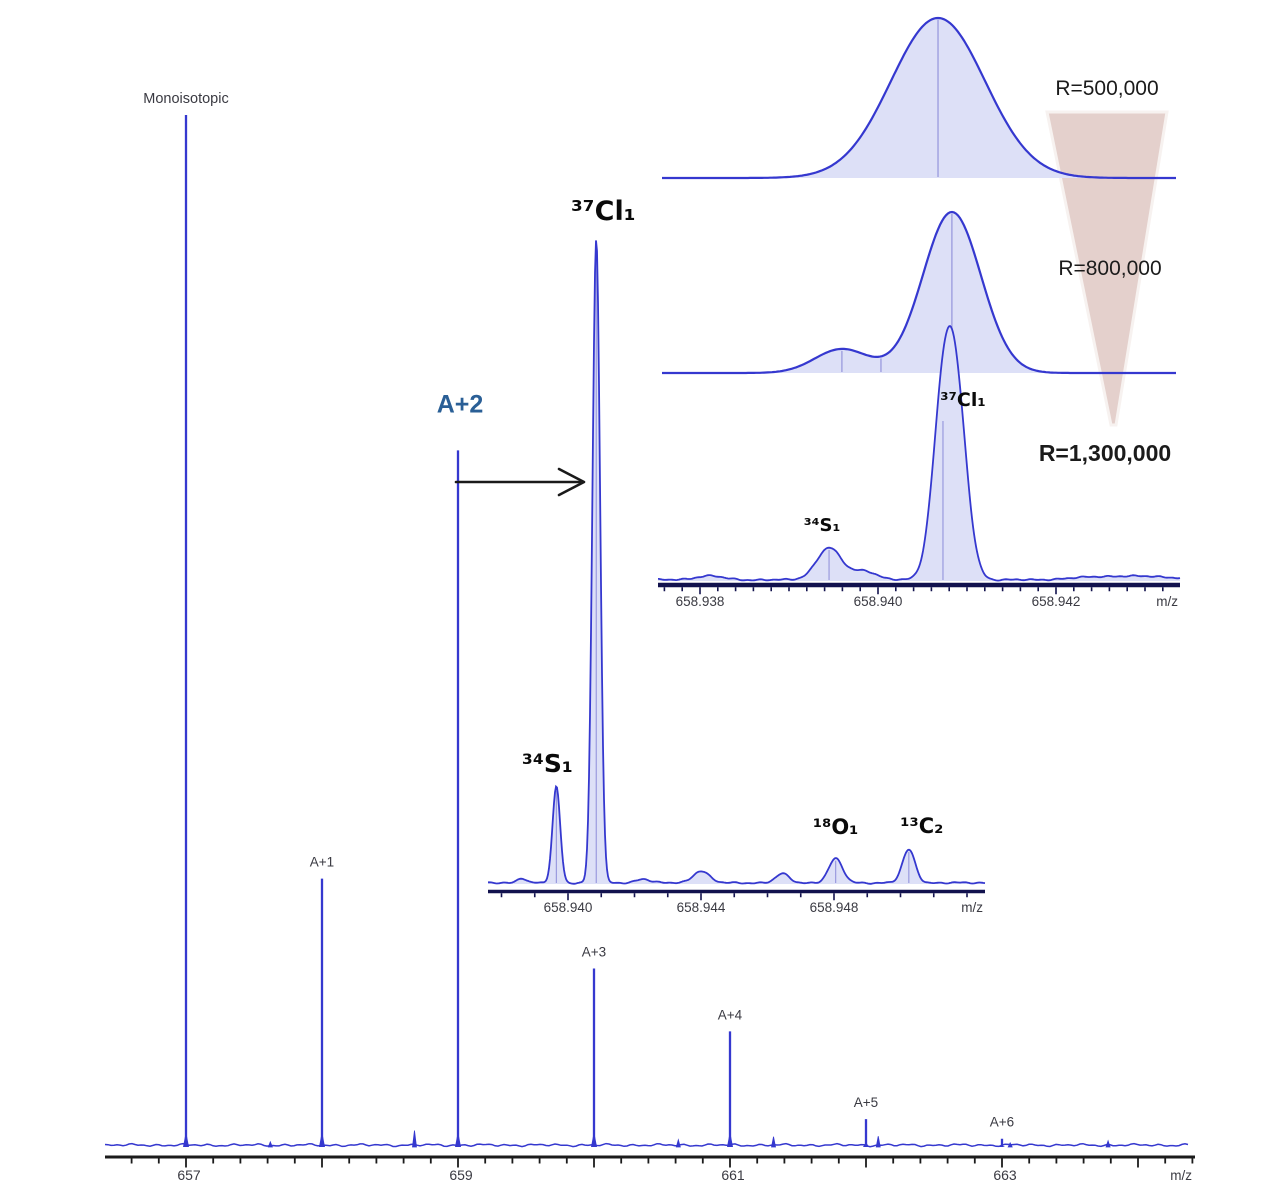 The image size is (1280, 1200). What do you see at coordinates (701, 907) in the screenshot?
I see `tick-label: 658.944` at bounding box center [701, 907].